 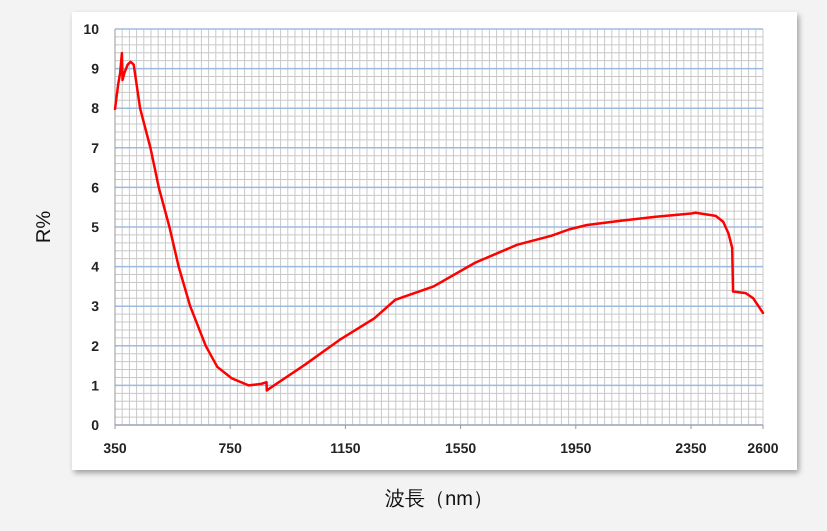 What do you see at coordinates (95, 346) in the screenshot?
I see `y-tick-label: 2` at bounding box center [95, 346].